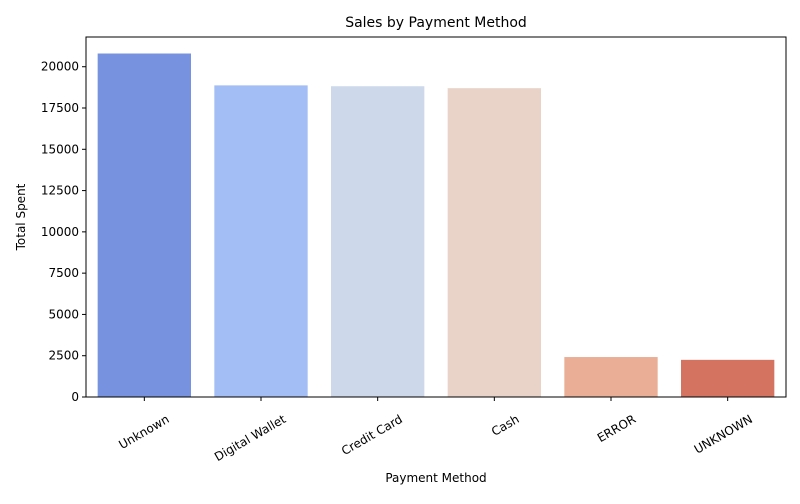  I want to click on bar-error, so click(611, 377).